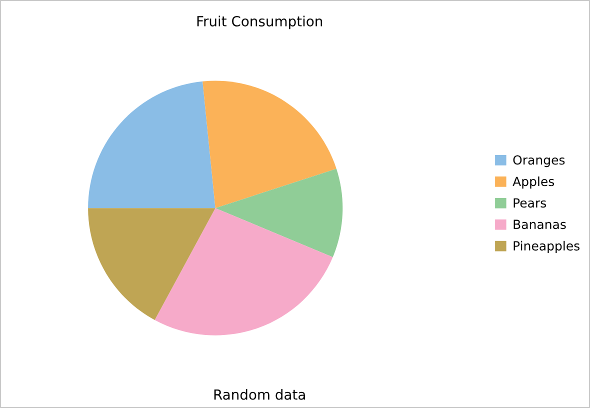 The height and width of the screenshot is (408, 590). Describe the element at coordinates (547, 246) in the screenshot. I see `legend-label: Pineapples` at that location.